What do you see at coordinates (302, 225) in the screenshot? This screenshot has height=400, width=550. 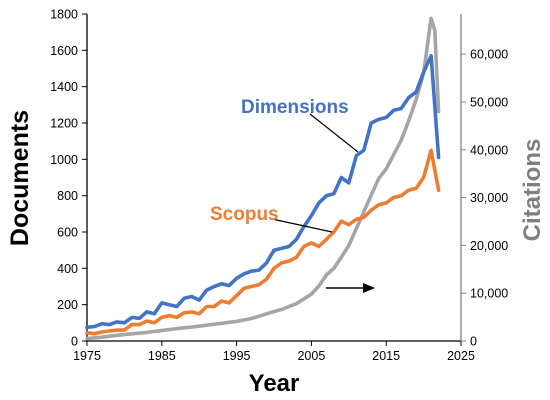 I see `scopus-leader-line` at bounding box center [302, 225].